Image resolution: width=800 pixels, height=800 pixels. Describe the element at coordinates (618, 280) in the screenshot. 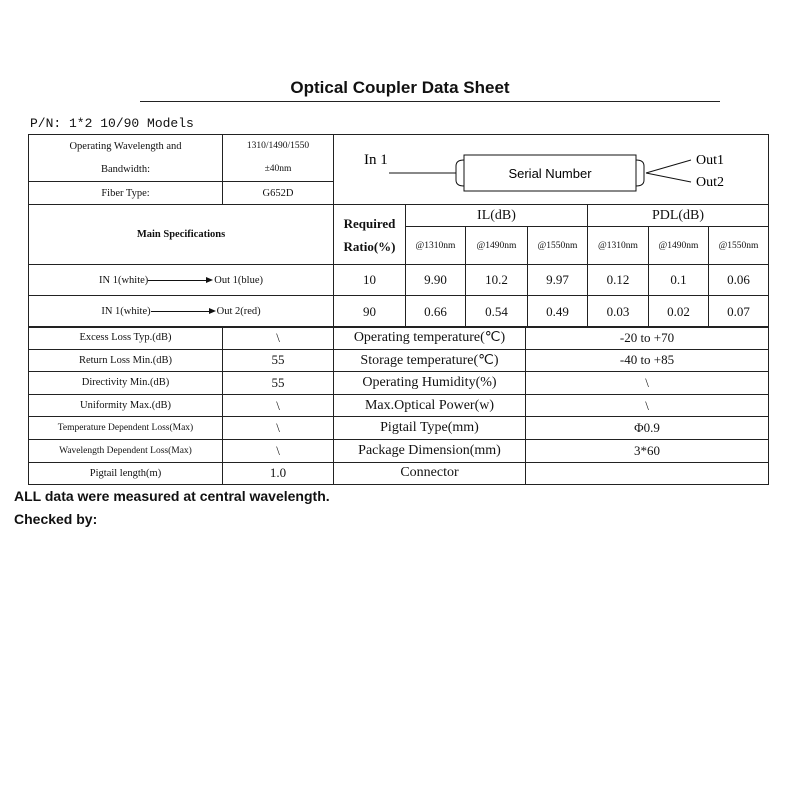

I see `pdl-value: 0.12` at that location.